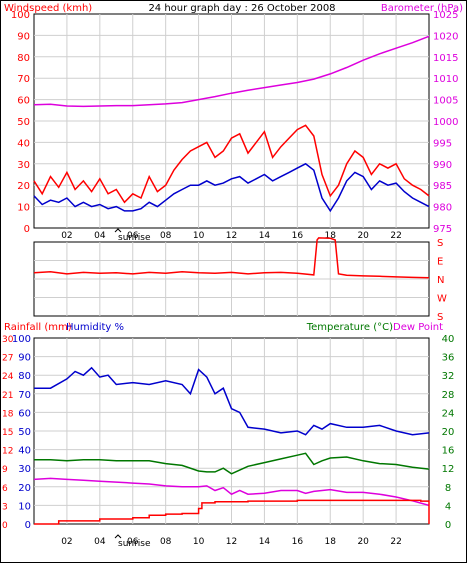  What do you see at coordinates (448, 451) in the screenshot?
I see `temperature-tick-label: 16` at bounding box center [448, 451].